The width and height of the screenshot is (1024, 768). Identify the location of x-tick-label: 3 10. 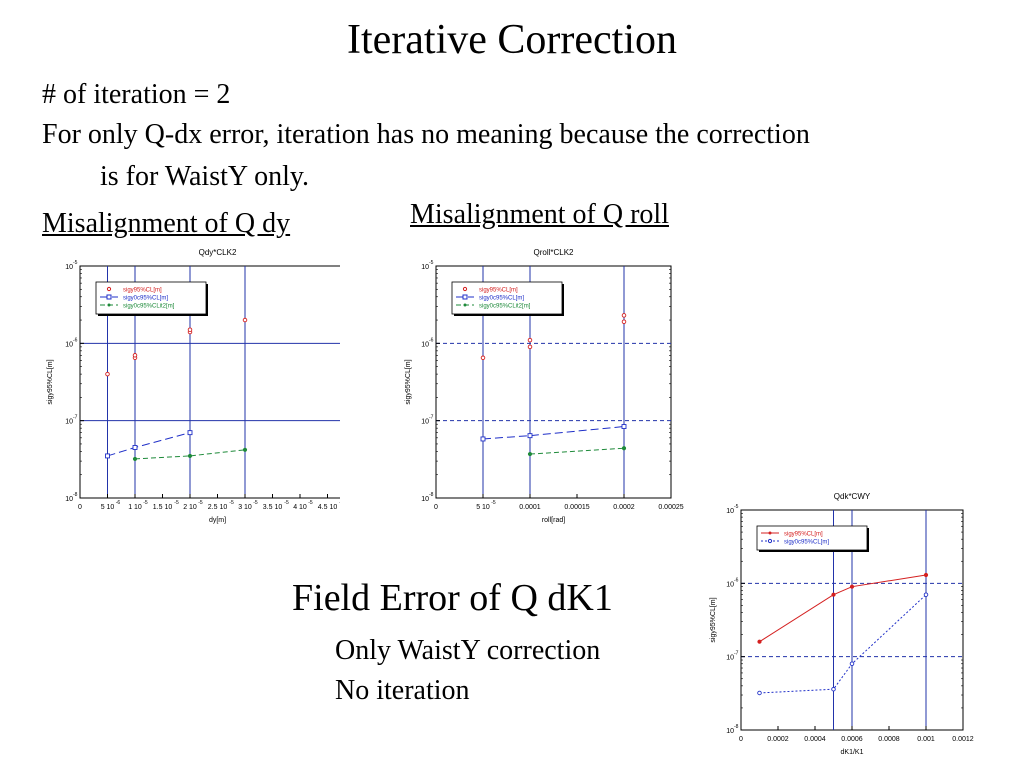
(245, 507).